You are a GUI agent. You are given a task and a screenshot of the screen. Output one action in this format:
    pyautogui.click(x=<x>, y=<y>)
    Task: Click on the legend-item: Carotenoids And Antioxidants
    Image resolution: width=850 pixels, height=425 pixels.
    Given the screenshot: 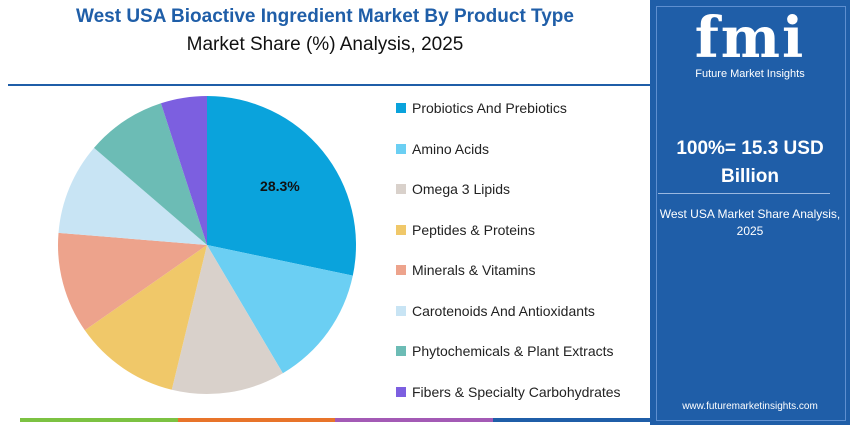 What is the action you would take?
    pyautogui.click(x=495, y=311)
    